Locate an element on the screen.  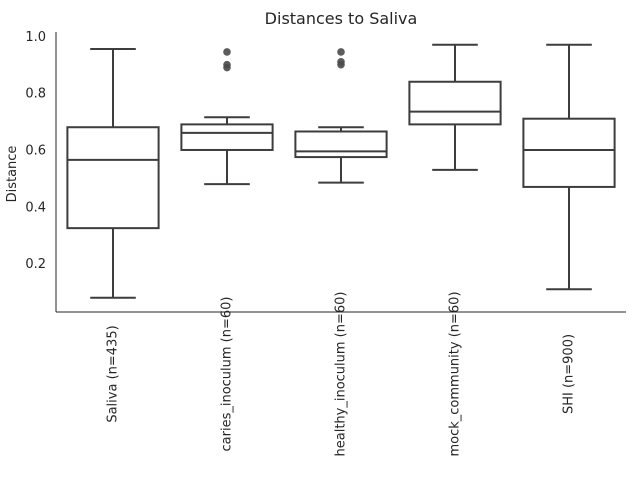
y-tick-label: 0.8 is located at coordinates (35, 94).